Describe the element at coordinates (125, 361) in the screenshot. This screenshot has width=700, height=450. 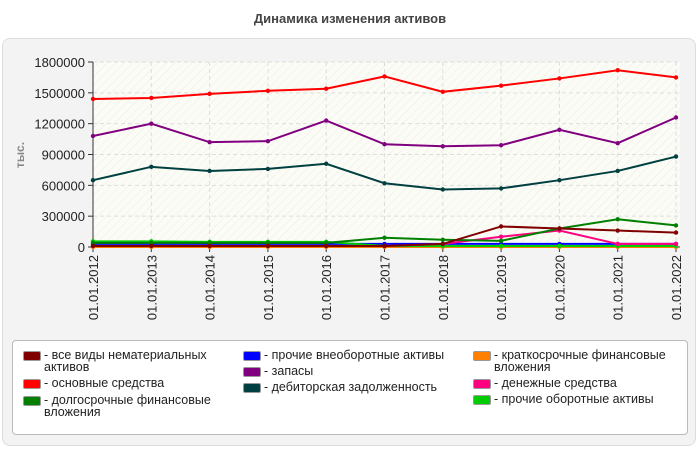
I see `legend-label: - все виды нематериальных активов` at that location.